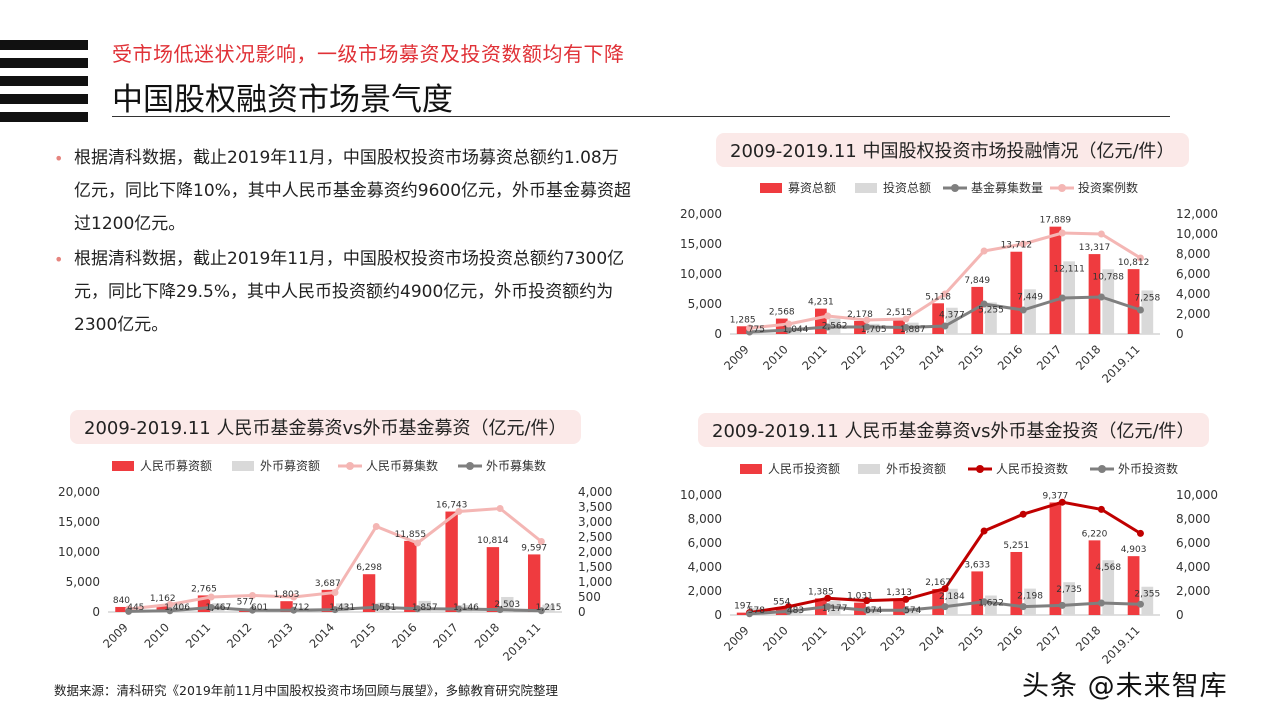 The height and width of the screenshot is (720, 1280). I want to click on bar-data-label: 1,313, so click(899, 593).